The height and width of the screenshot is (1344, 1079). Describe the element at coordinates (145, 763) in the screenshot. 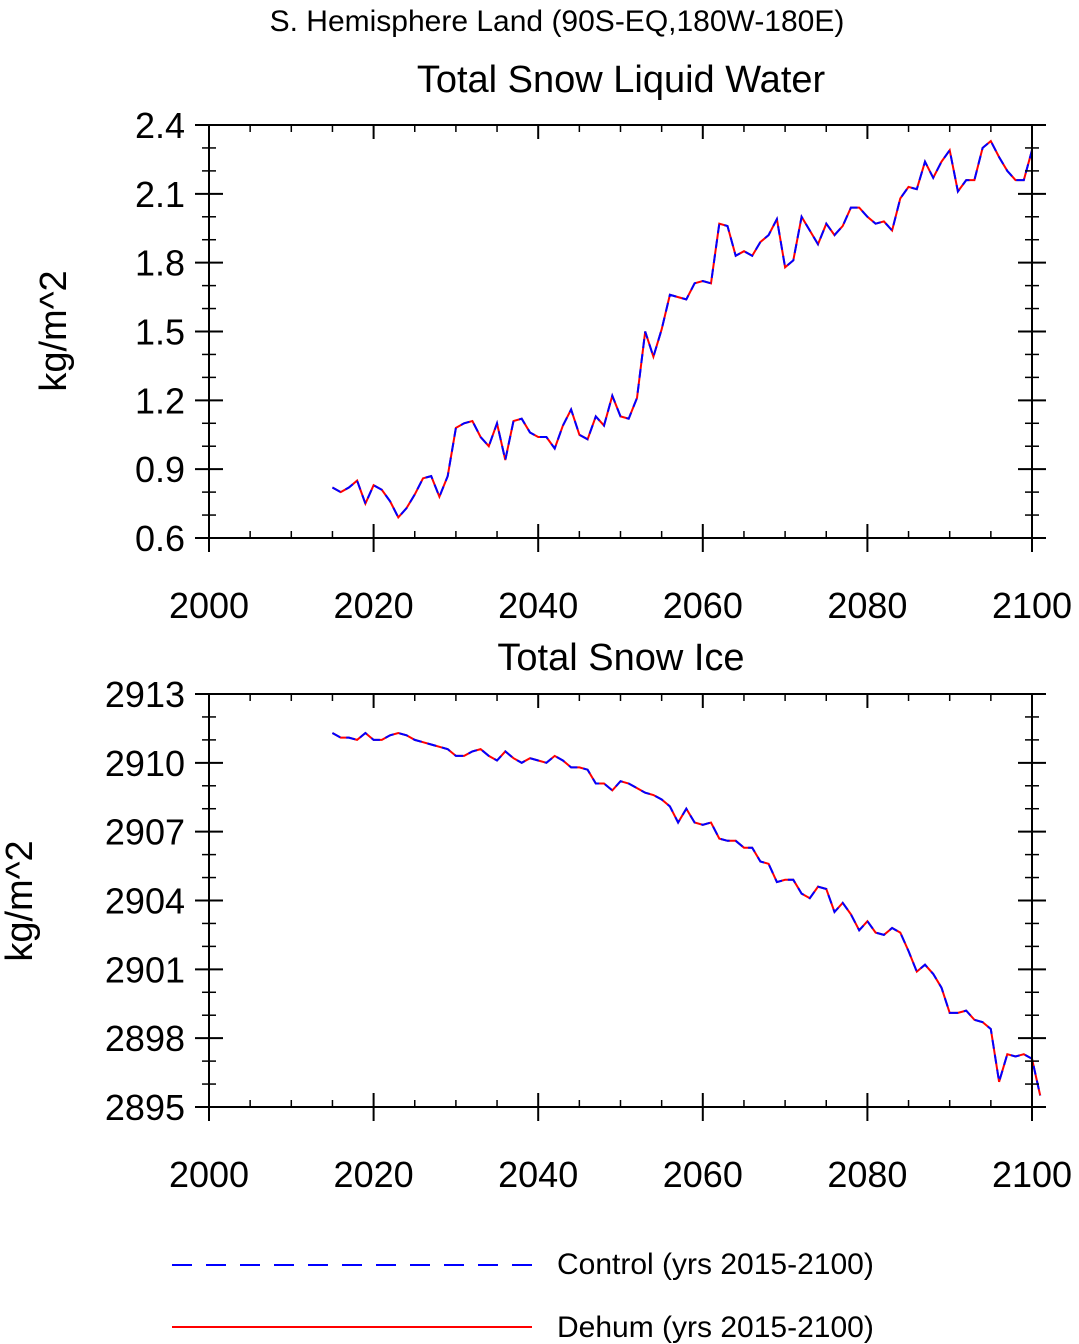

I see `y-tick-label: 2910` at that location.